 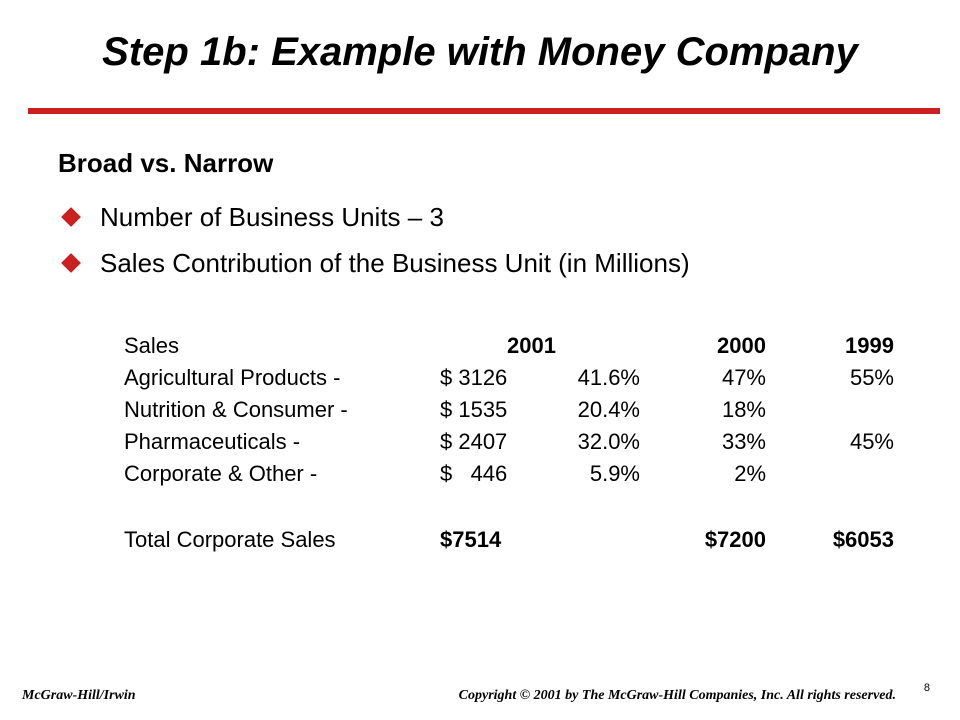 What do you see at coordinates (232, 377) in the screenshot?
I see `row-label: Agricultural Products -` at bounding box center [232, 377].